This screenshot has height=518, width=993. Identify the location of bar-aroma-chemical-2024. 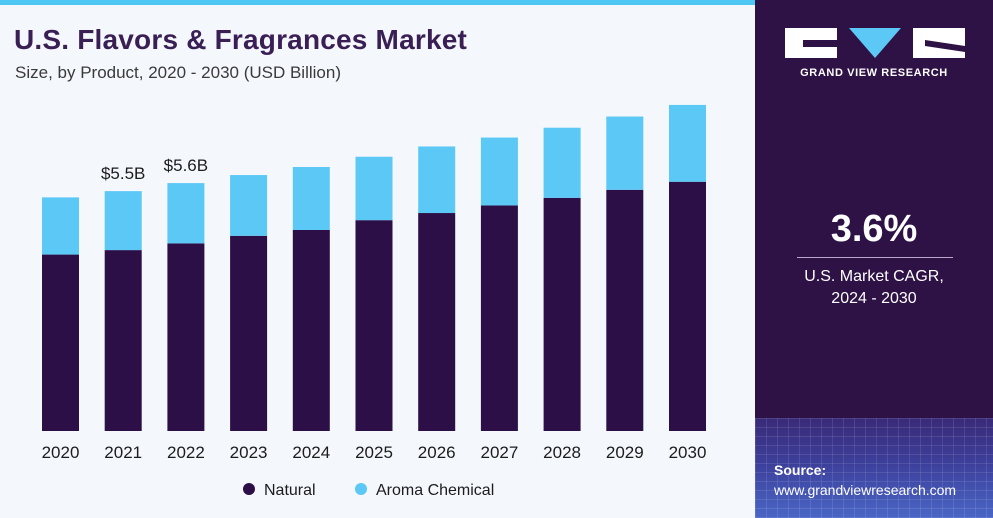
(311, 198).